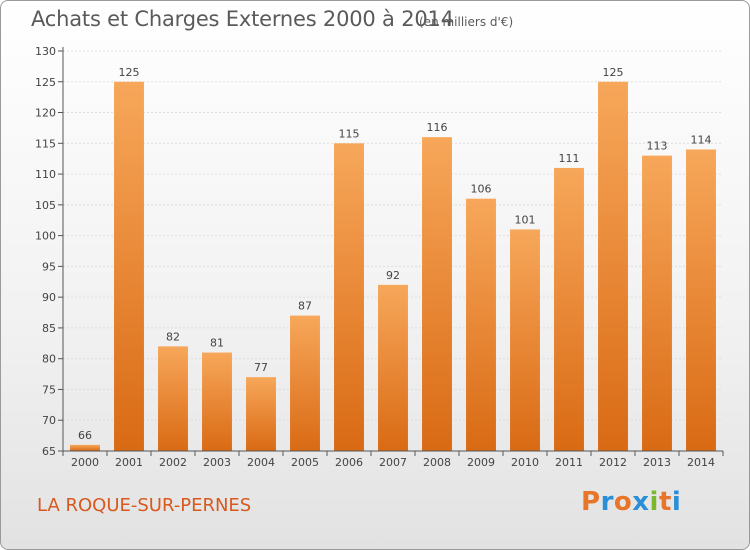 Image resolution: width=750 pixels, height=550 pixels. I want to click on y-tick-label: 130, so click(45, 51).